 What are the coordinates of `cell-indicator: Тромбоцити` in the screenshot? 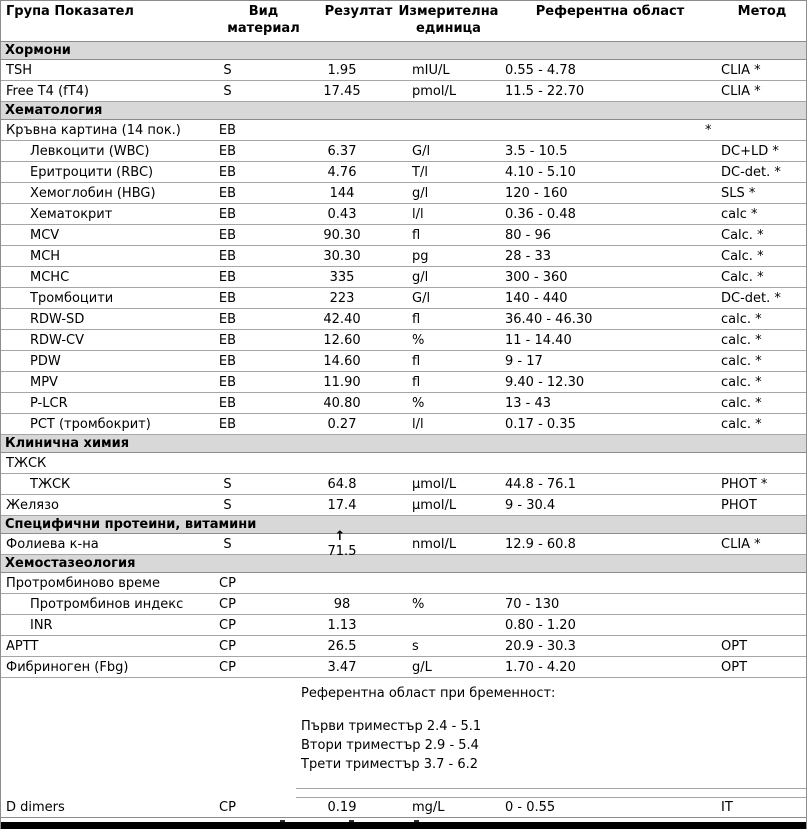 It's located at (72, 298).